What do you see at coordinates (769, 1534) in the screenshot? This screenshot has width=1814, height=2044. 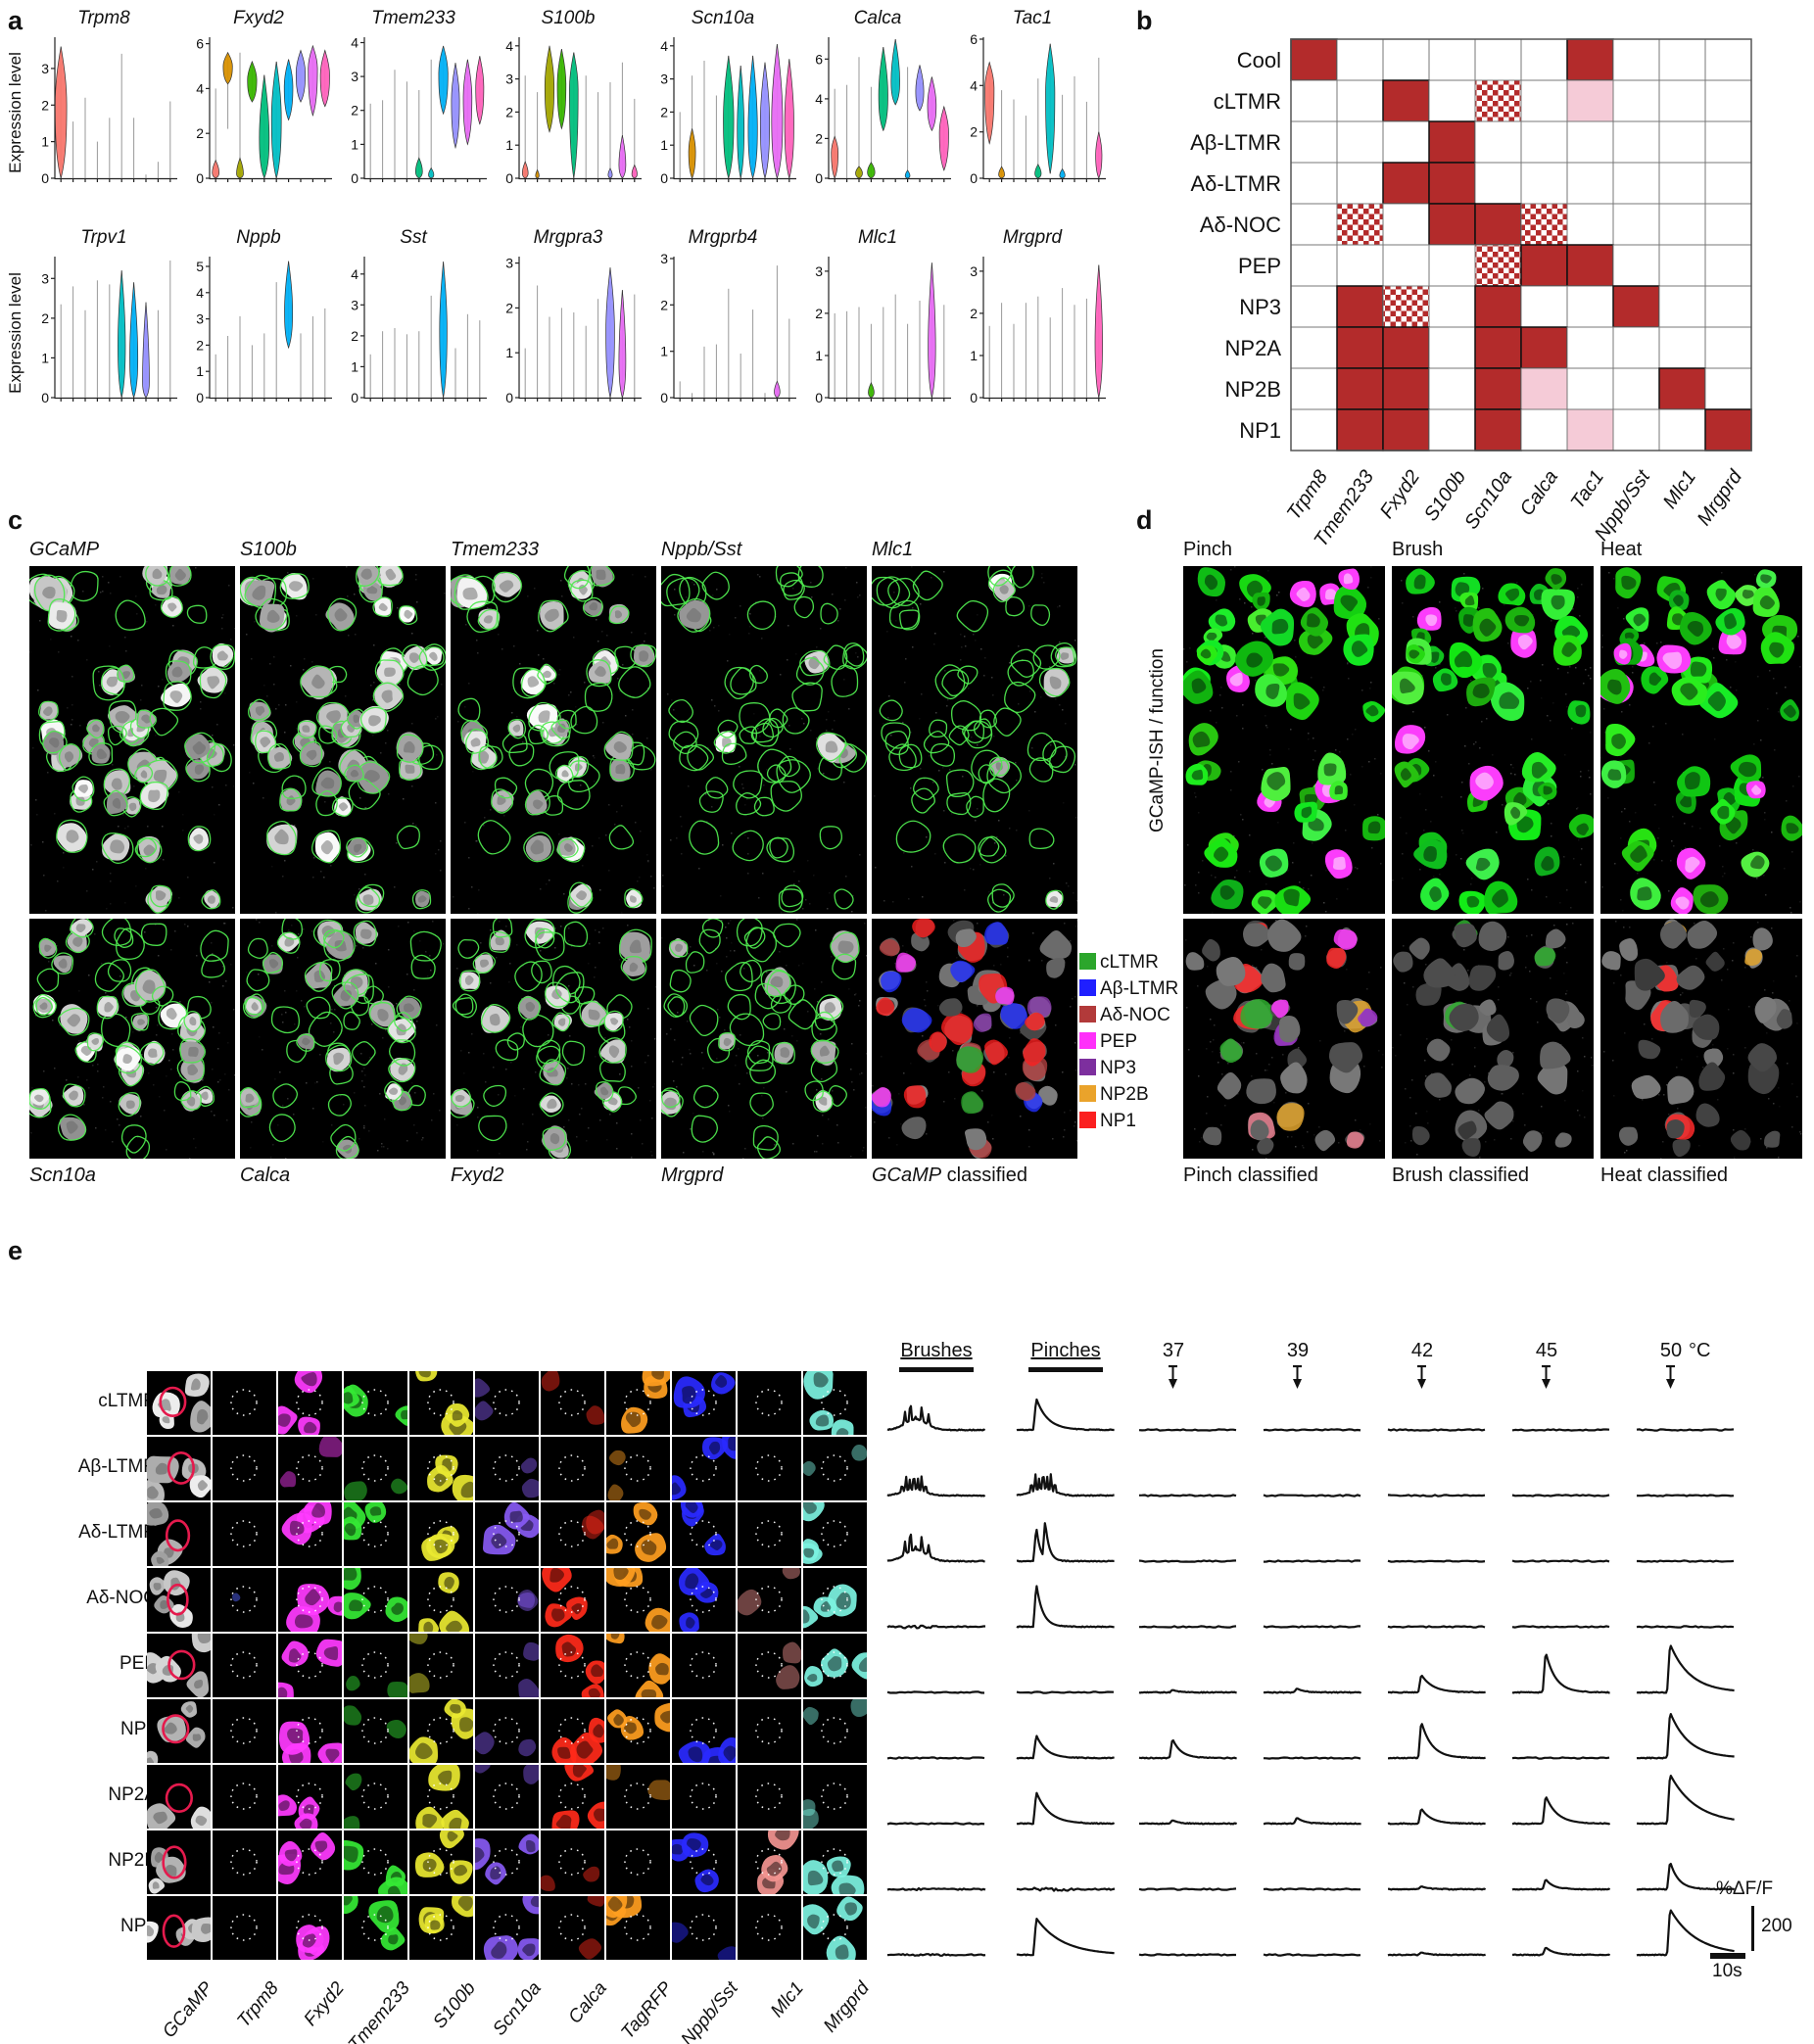 I see `e-tile-Aδ-LTMR-Mlc1` at bounding box center [769, 1534].